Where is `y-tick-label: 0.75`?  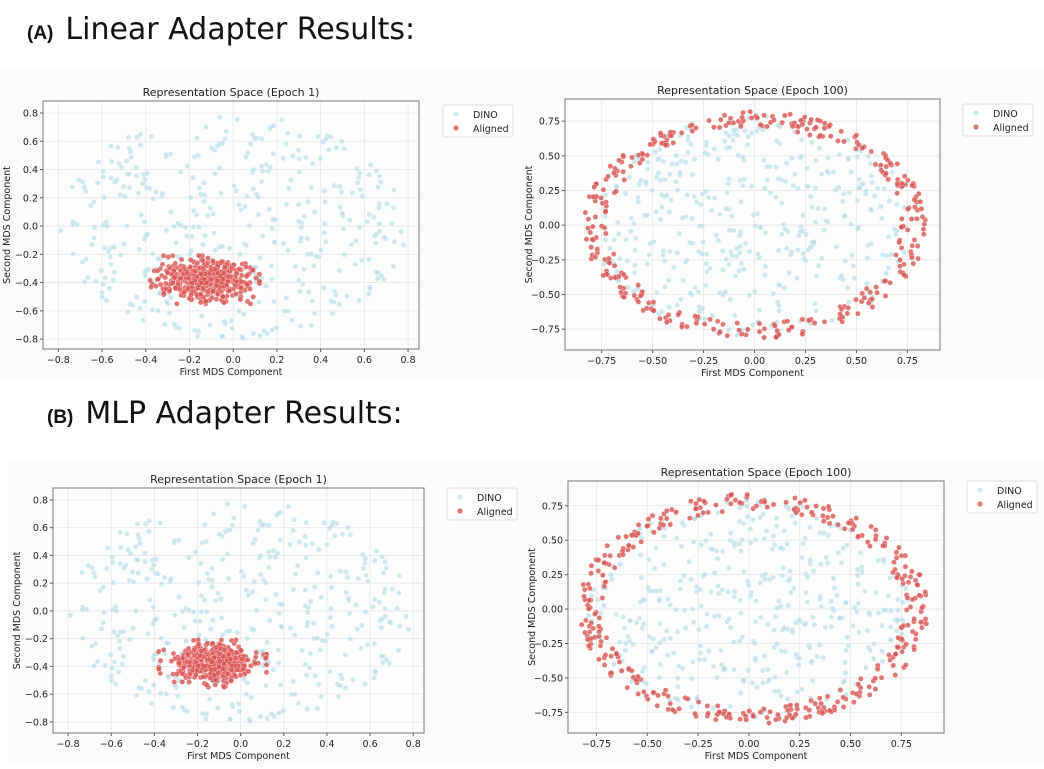 y-tick-label: 0.75 is located at coordinates (552, 506).